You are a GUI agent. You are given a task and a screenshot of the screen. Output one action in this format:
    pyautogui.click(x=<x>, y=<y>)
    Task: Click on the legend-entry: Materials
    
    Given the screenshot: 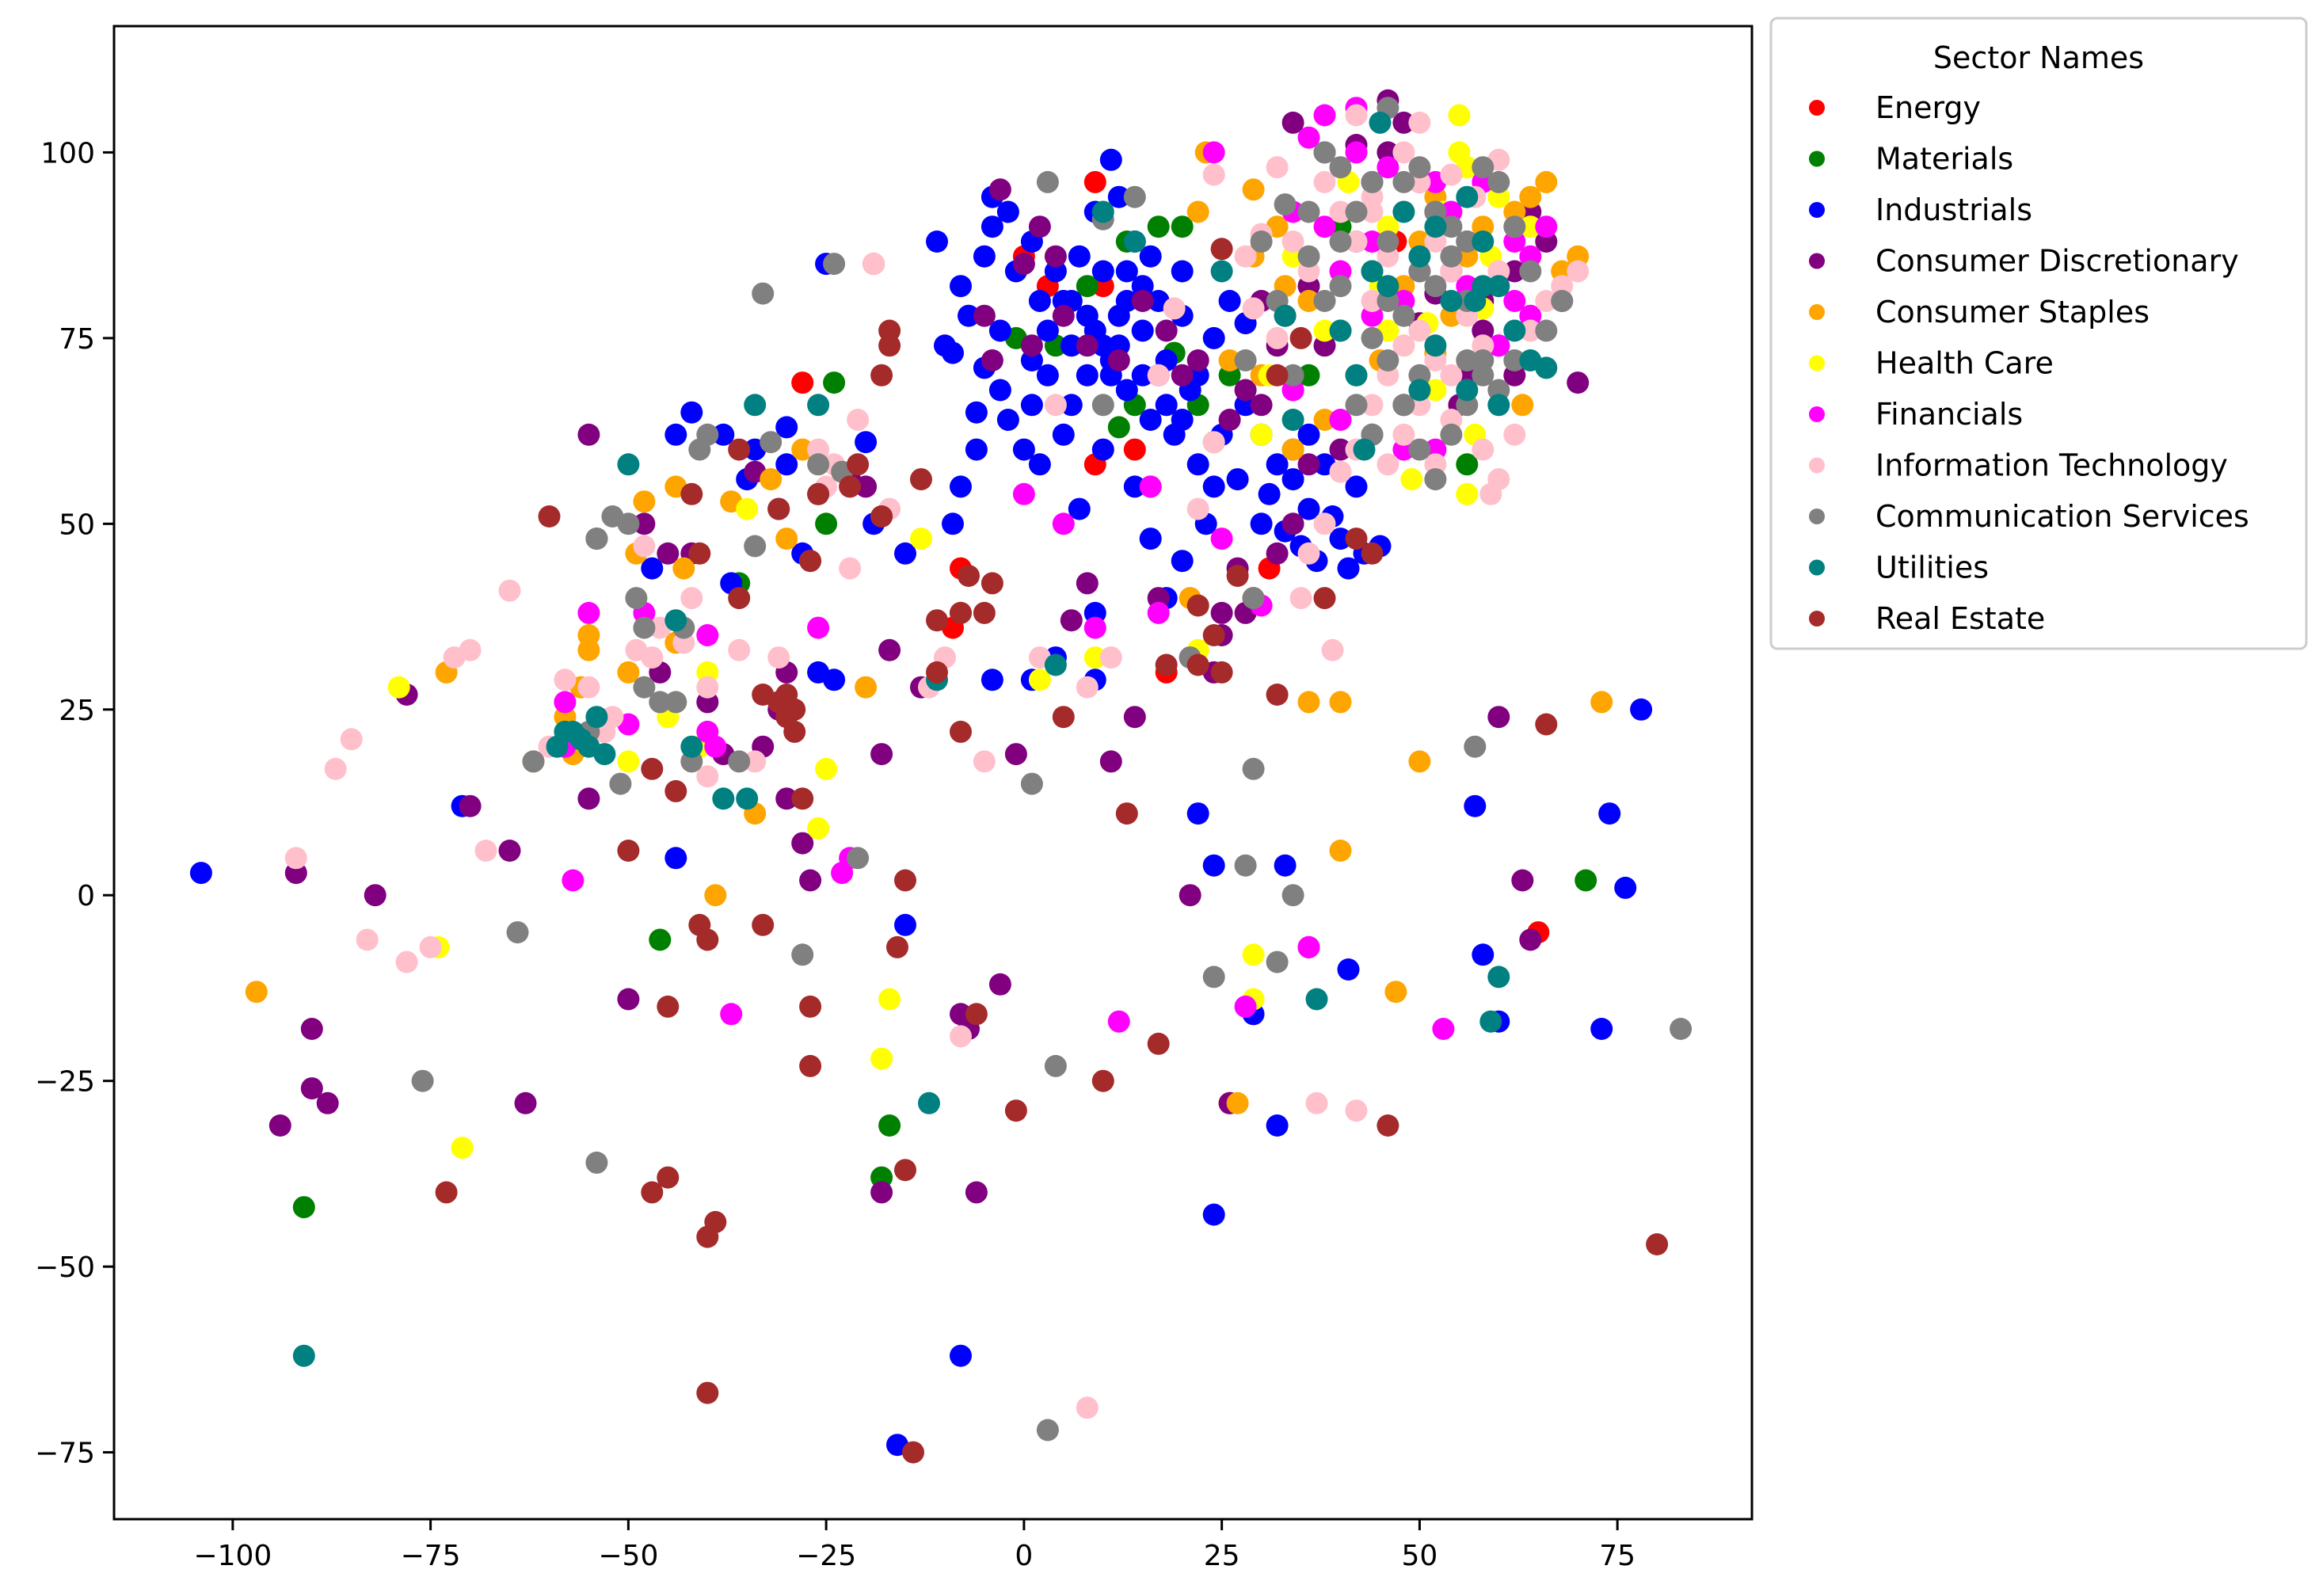 What is the action you would take?
    pyautogui.click(x=1911, y=159)
    